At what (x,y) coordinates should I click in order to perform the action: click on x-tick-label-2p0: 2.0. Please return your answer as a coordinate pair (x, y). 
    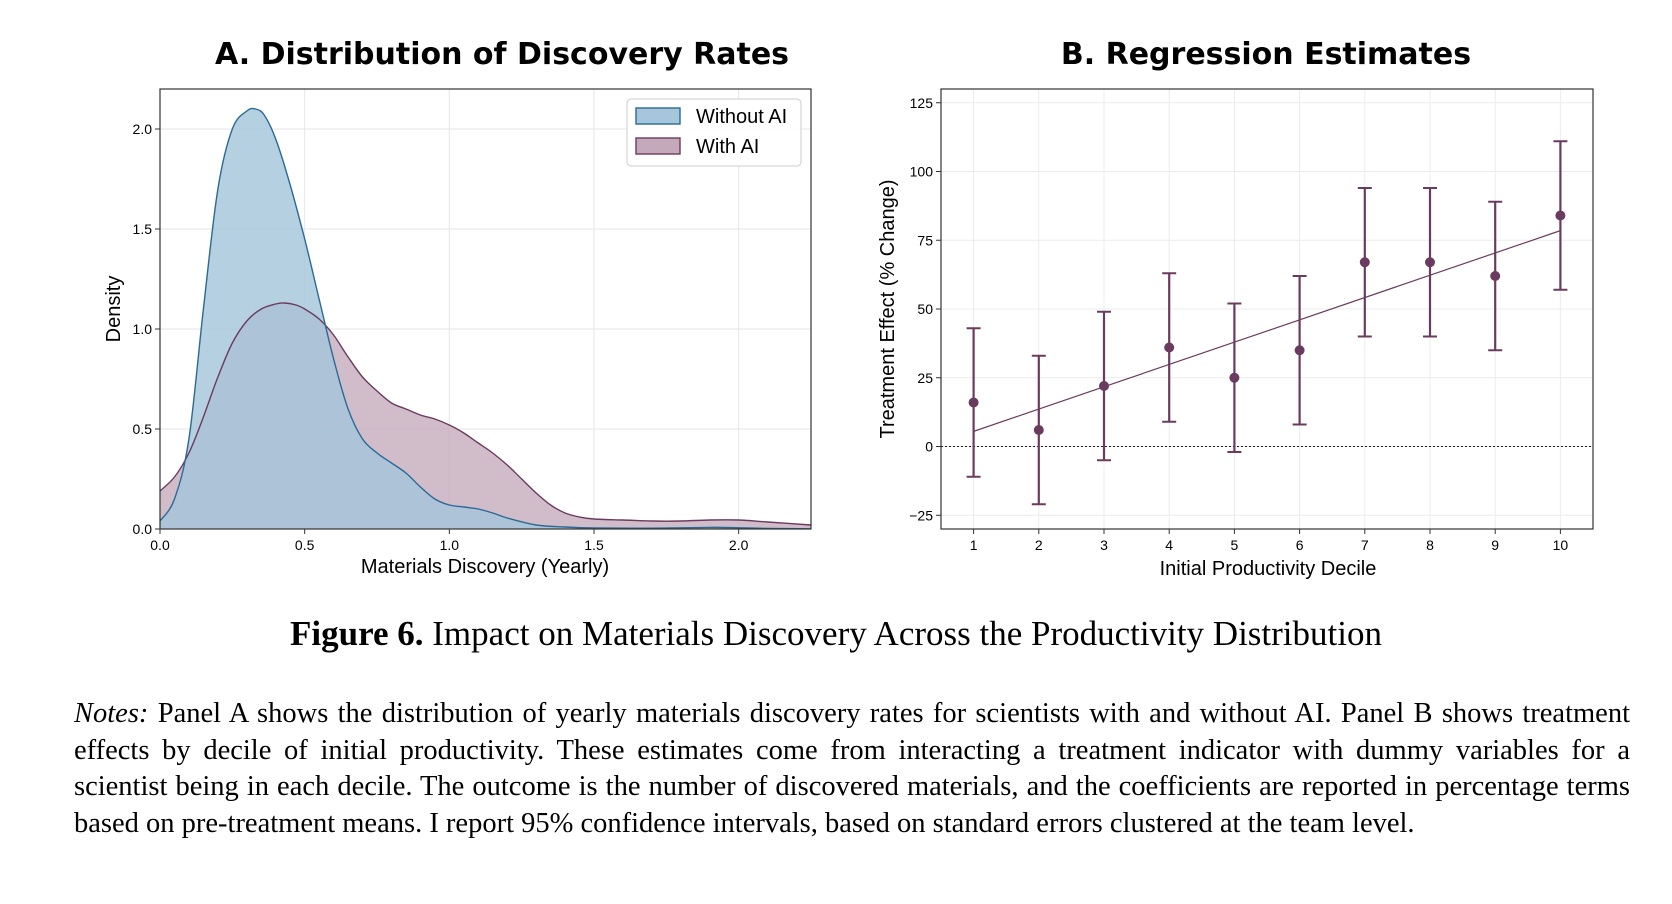
    Looking at the image, I should click on (739, 545).